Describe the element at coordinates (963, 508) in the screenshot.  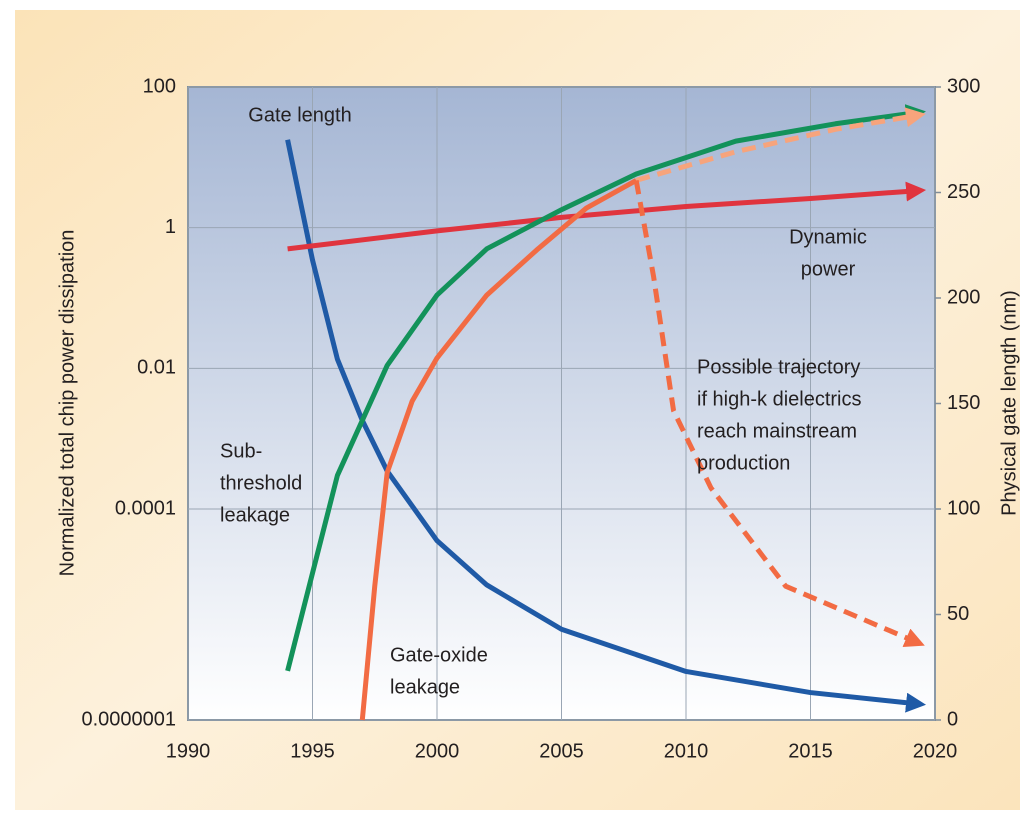
I see `y2-tick-label: 100` at that location.